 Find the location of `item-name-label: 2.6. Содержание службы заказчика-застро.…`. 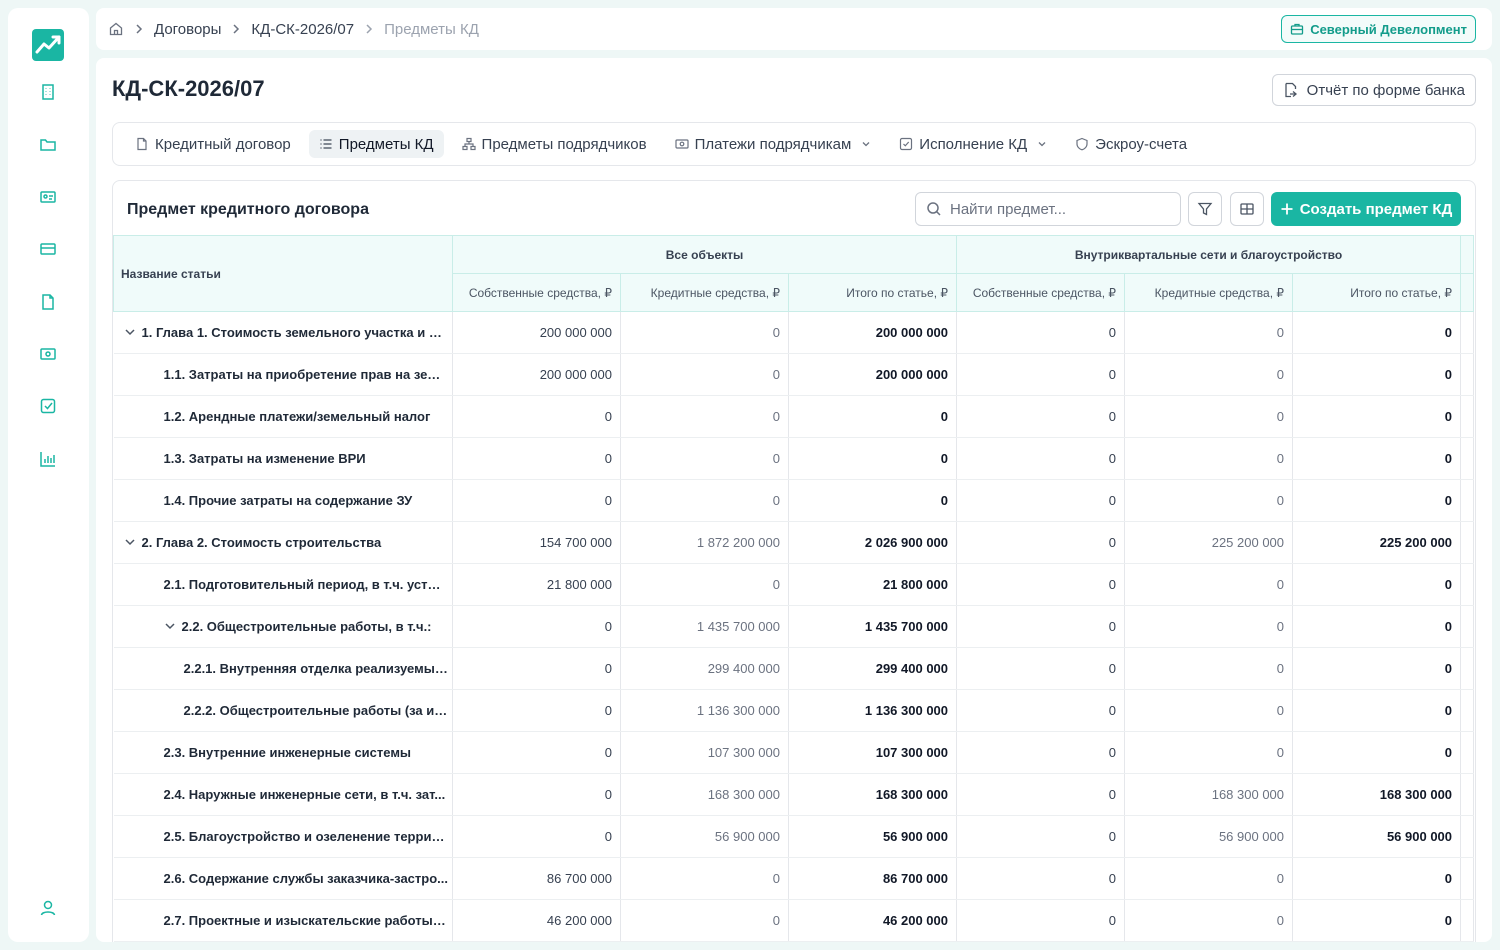

item-name-label: 2.6. Содержание службы заказчика-застро.… is located at coordinates (305, 878).